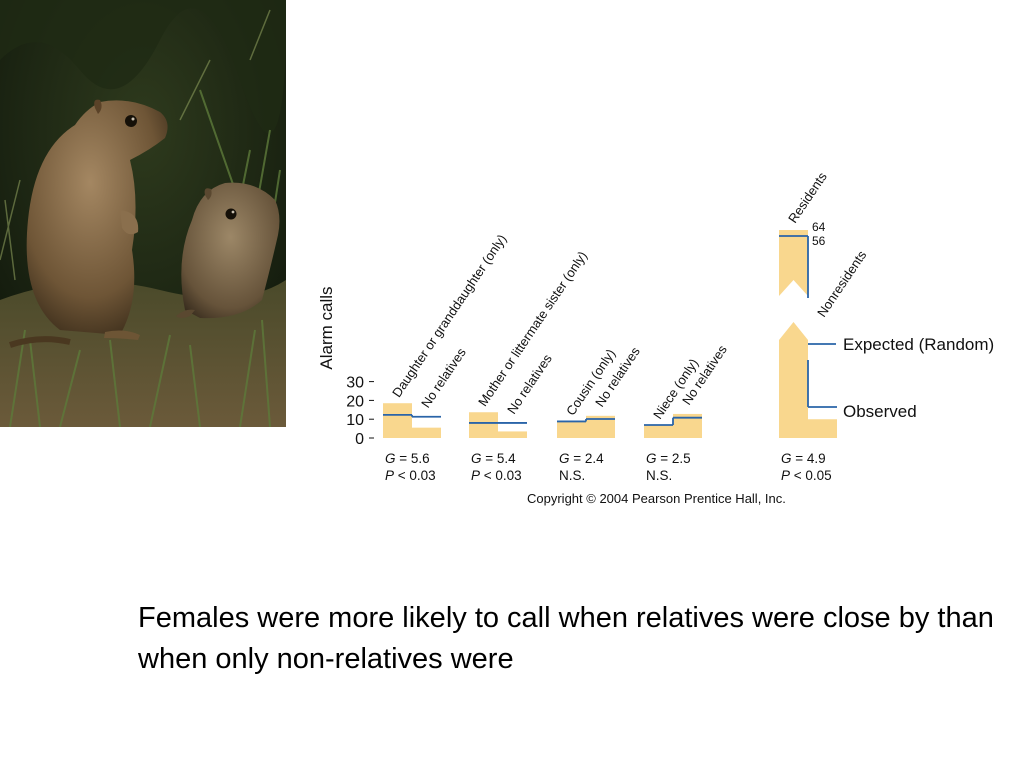 Image resolution: width=1024 pixels, height=768 pixels. What do you see at coordinates (819, 227) in the screenshot?
I see `observed-value-label: 64` at bounding box center [819, 227].